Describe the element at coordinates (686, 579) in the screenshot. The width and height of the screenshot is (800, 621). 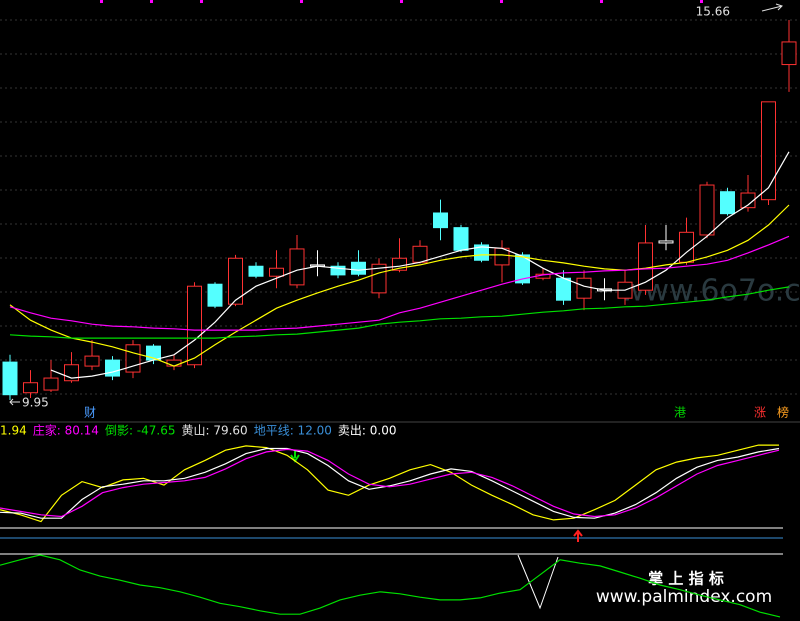
I see `watermark: 掌 上 指 标` at that location.